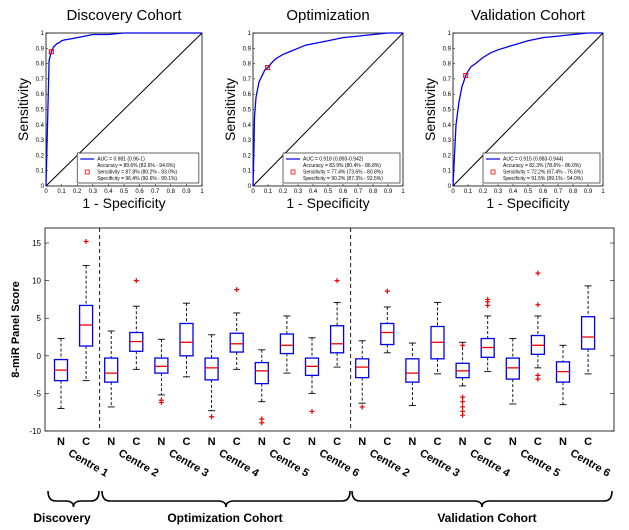 Image resolution: width=629 pixels, height=530 pixels. What do you see at coordinates (588, 366) in the screenshot?
I see `box-22: C` at bounding box center [588, 366].